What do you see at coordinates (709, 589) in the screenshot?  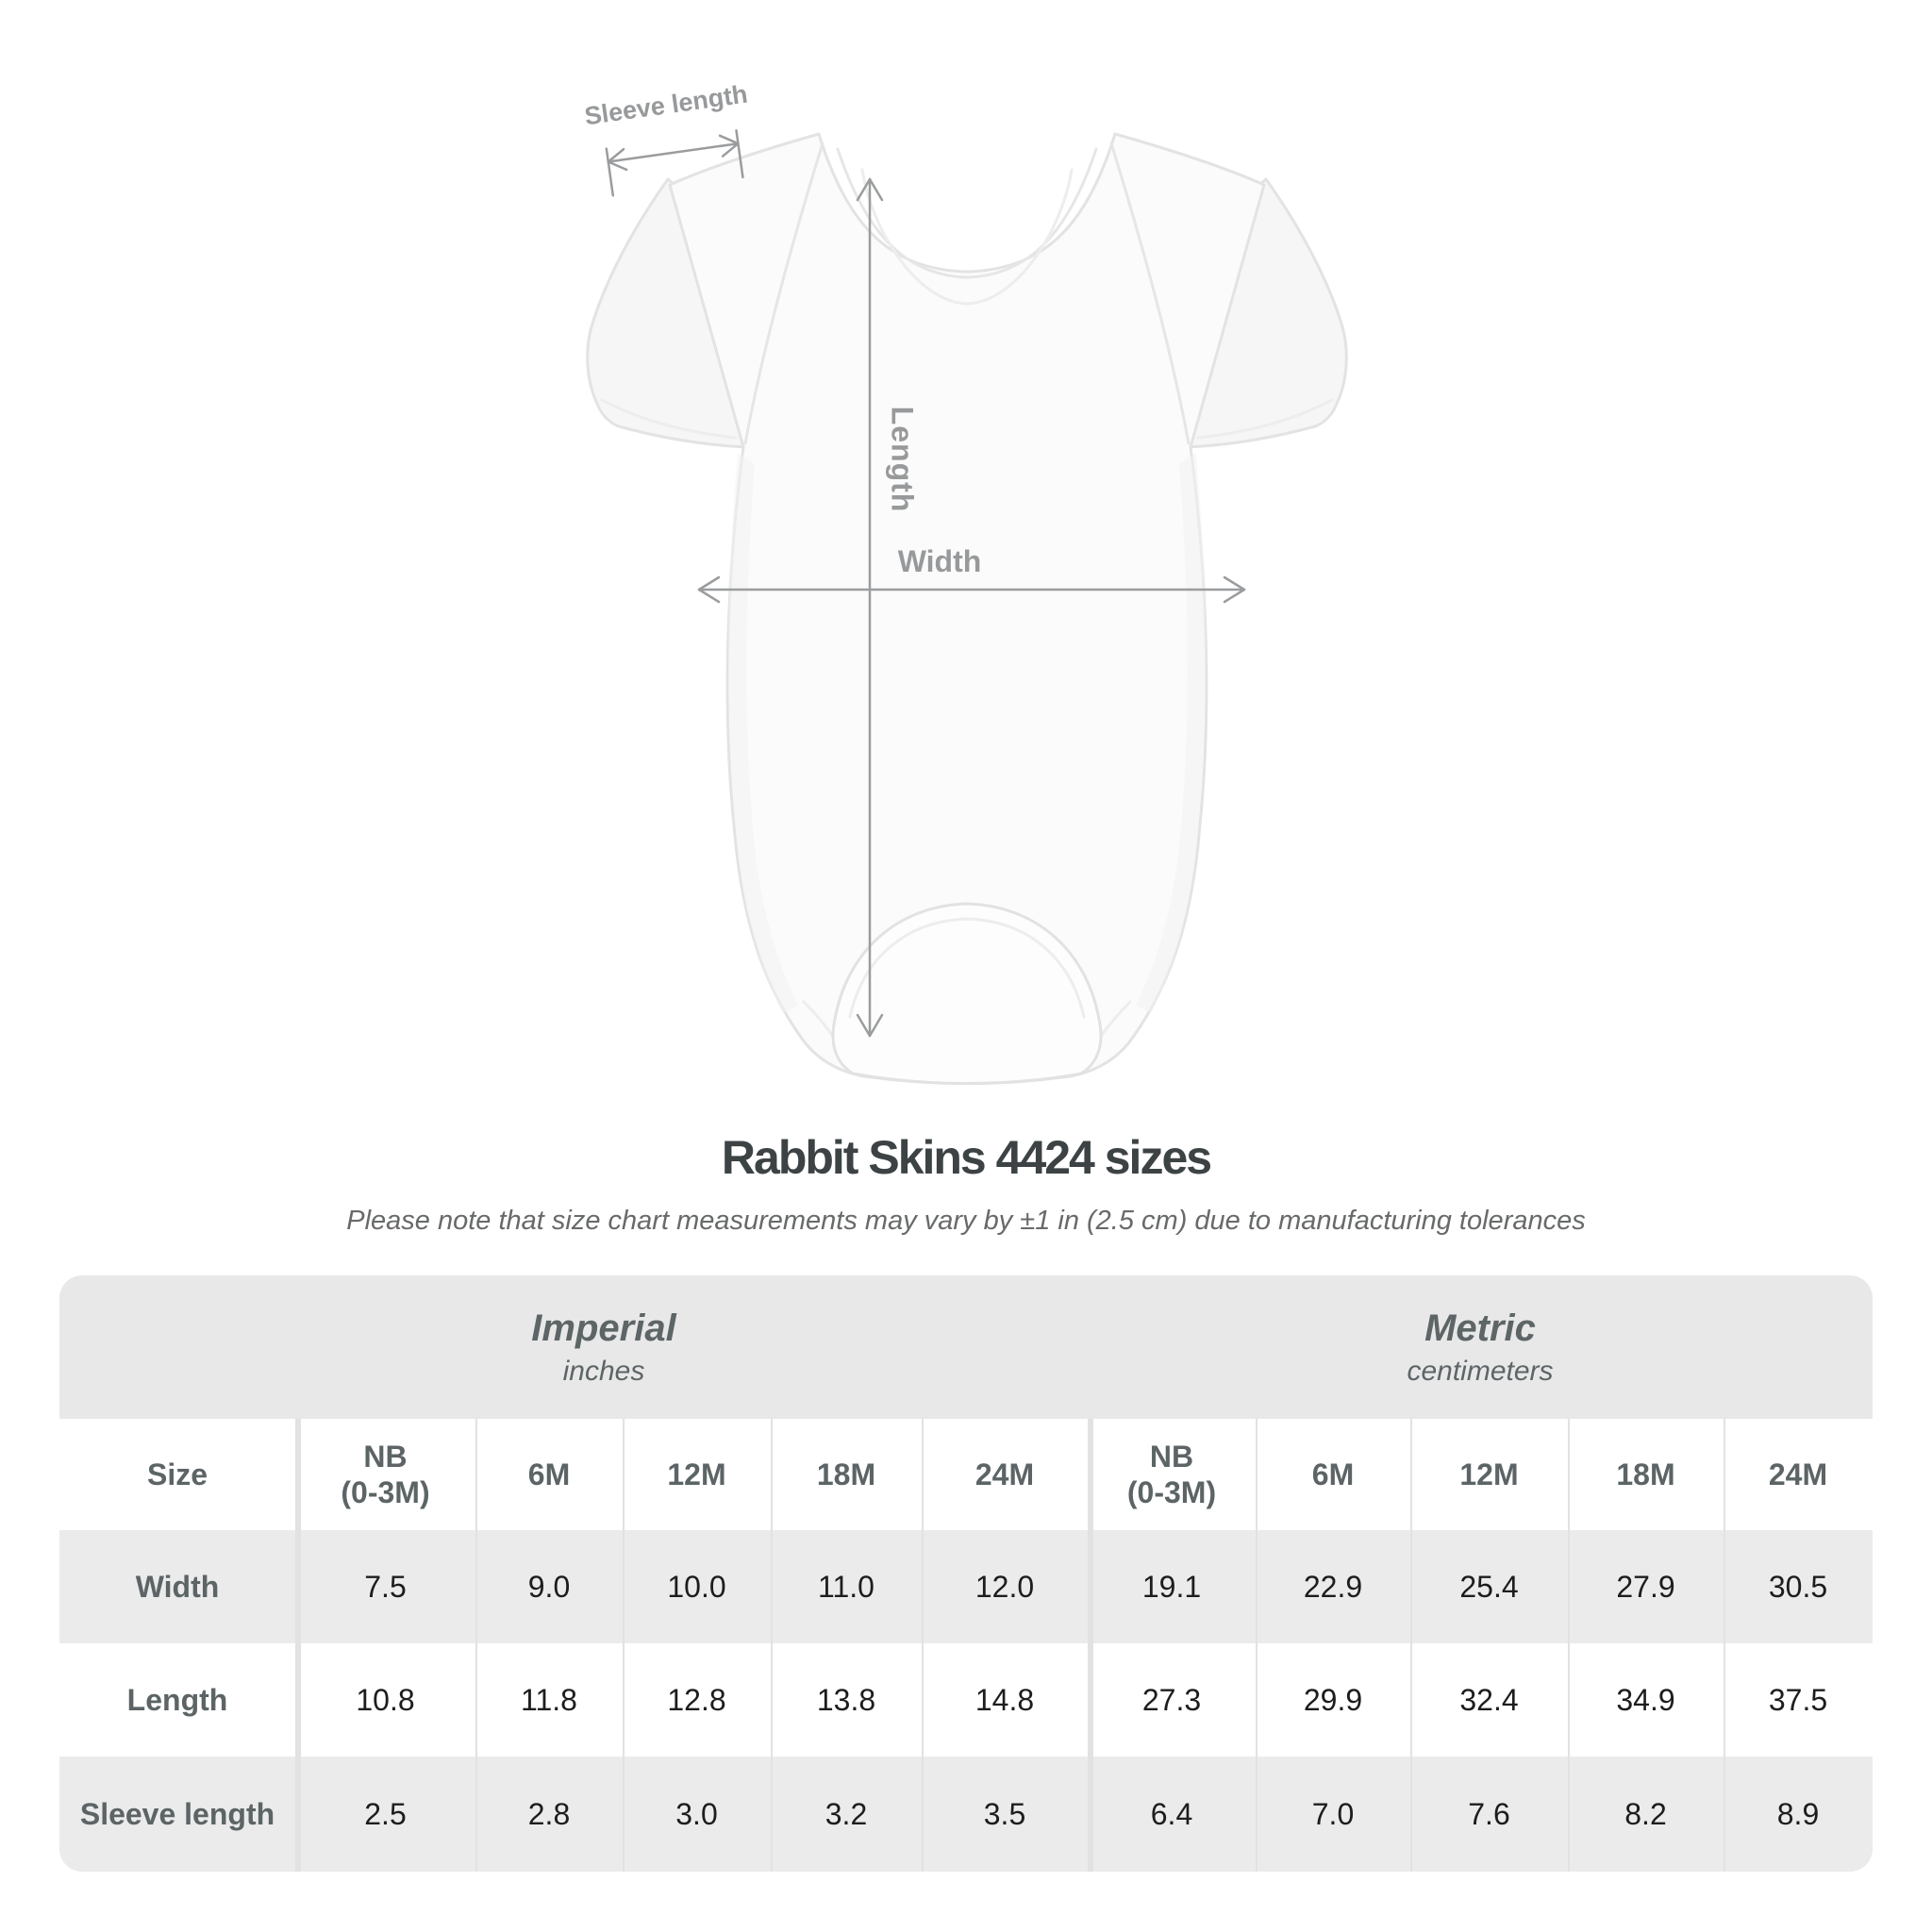 I see `width-arrowhead-left` at bounding box center [709, 589].